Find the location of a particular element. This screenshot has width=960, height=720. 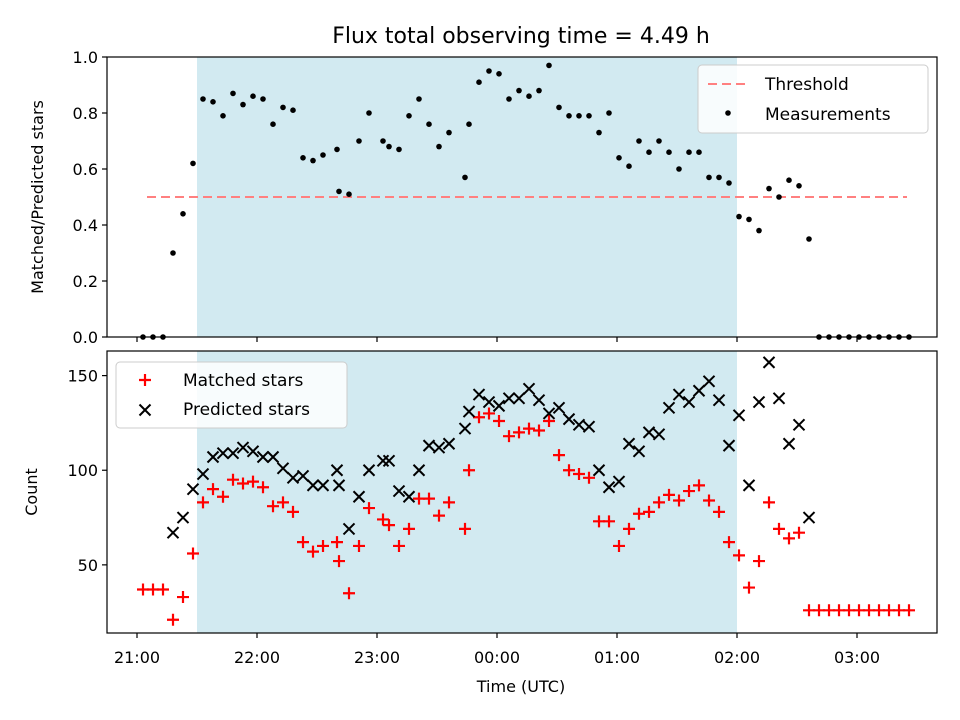

y-tick-label: 0.4 is located at coordinates (85, 225).